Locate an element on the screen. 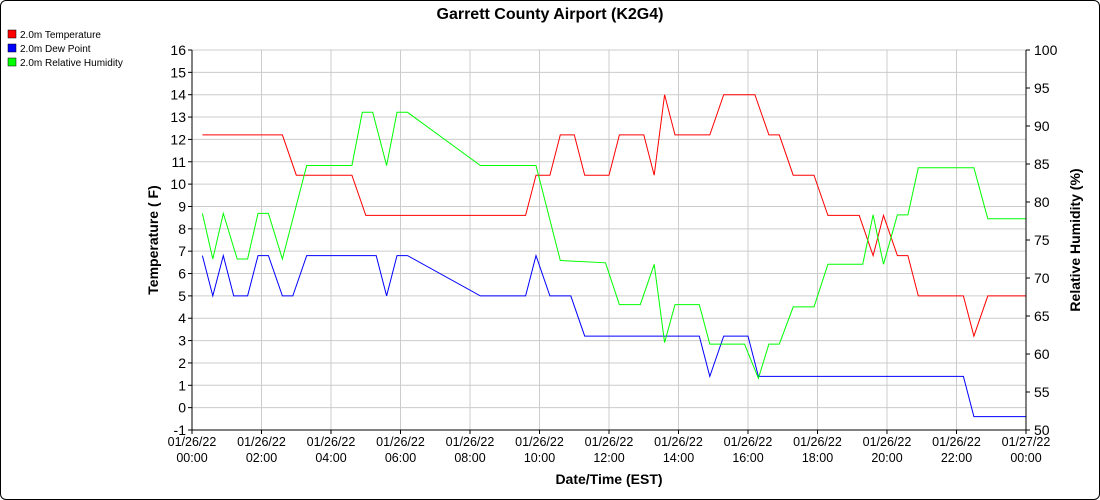 The width and height of the screenshot is (1100, 500). y-left-tick-label: 4 is located at coordinates (182, 318).